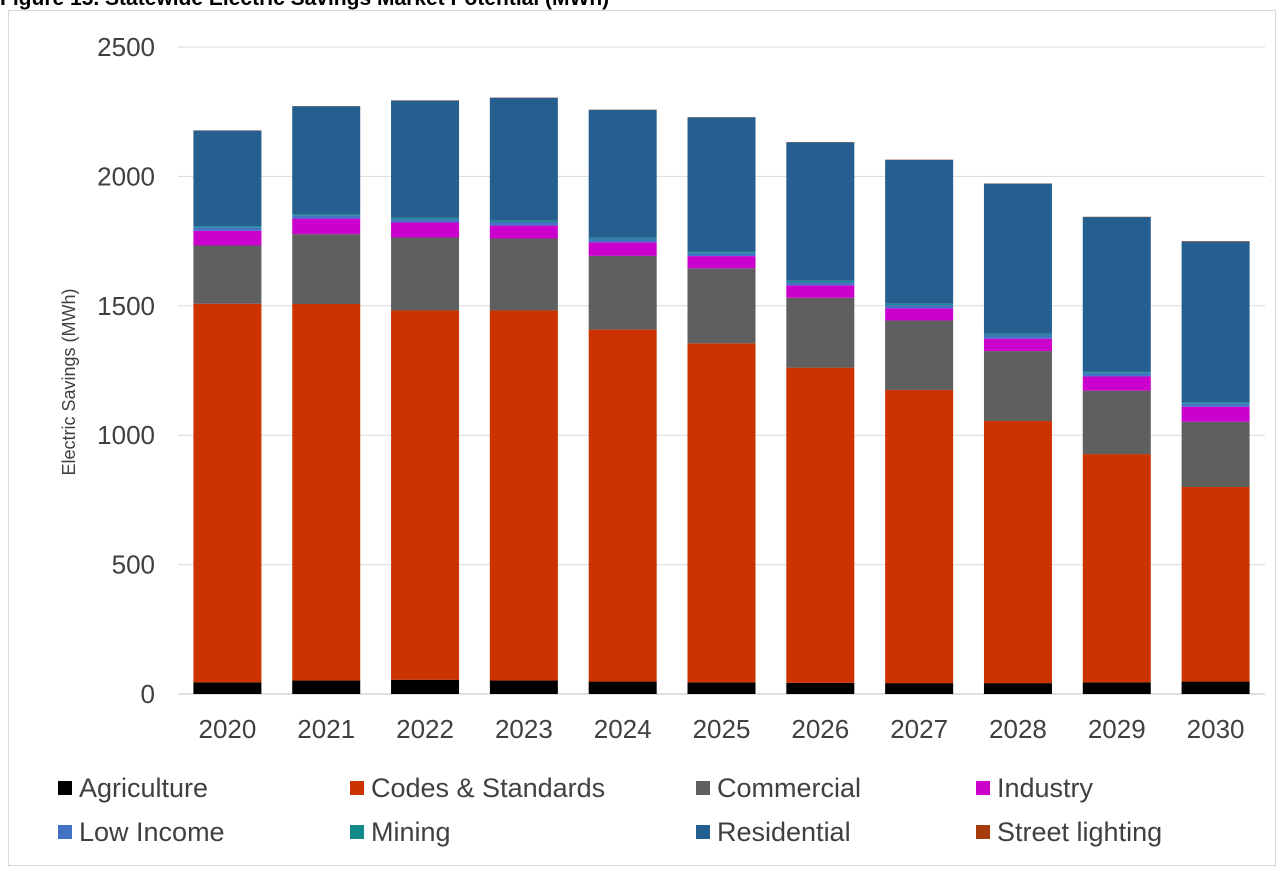 Image resolution: width=1280 pixels, height=871 pixels. What do you see at coordinates (126, 435) in the screenshot?
I see `y-tick-label: 1000` at bounding box center [126, 435].